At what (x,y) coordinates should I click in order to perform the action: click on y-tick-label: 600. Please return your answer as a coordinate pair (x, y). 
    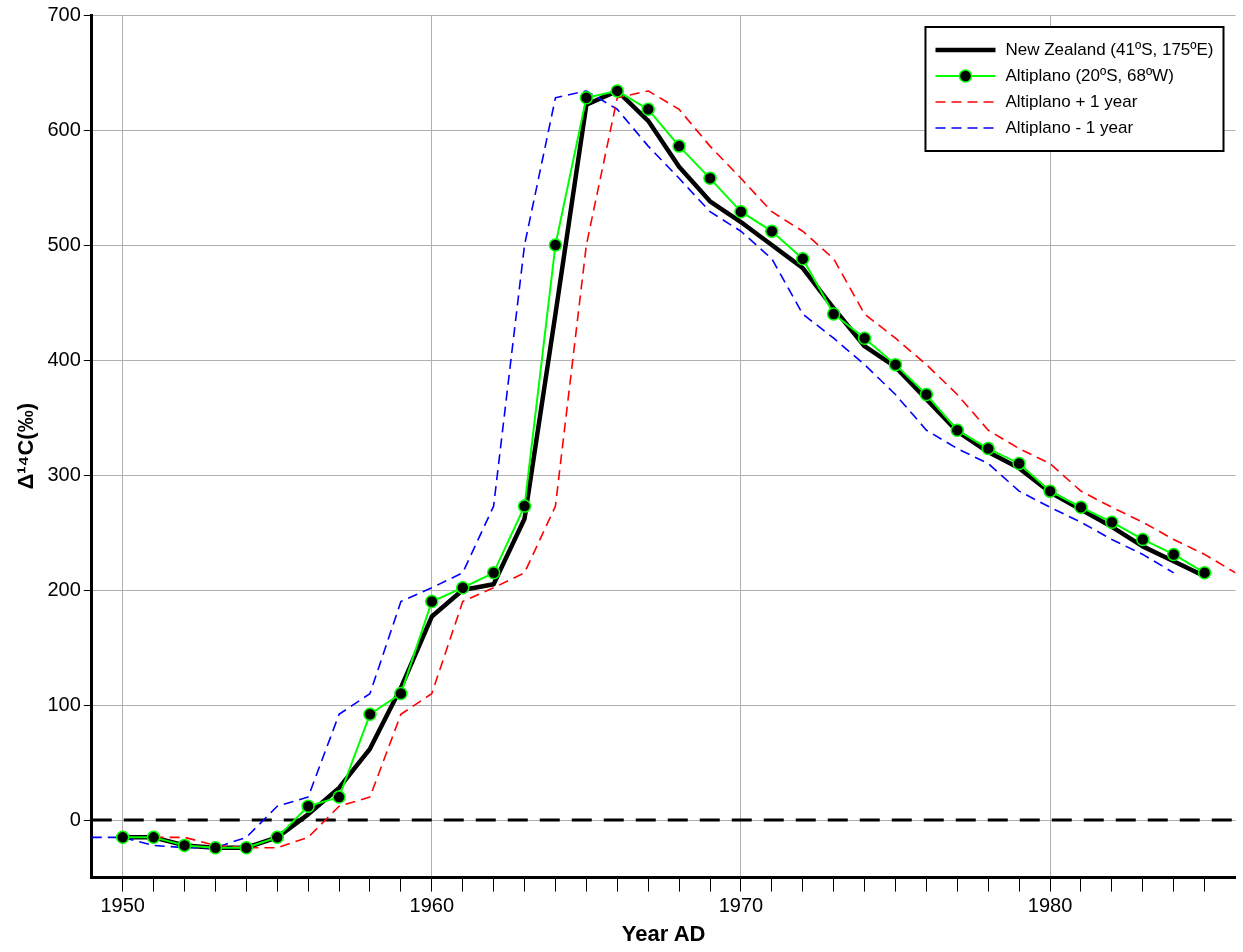
    Looking at the image, I should click on (64, 128).